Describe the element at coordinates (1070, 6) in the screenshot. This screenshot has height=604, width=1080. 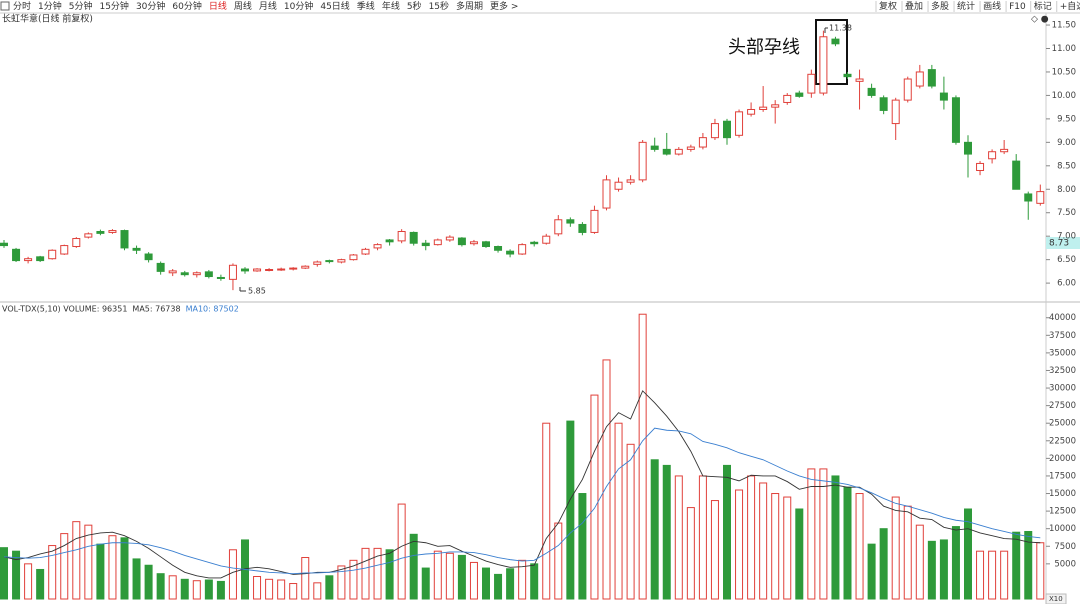
I see `toolbar-item: +自选` at that location.